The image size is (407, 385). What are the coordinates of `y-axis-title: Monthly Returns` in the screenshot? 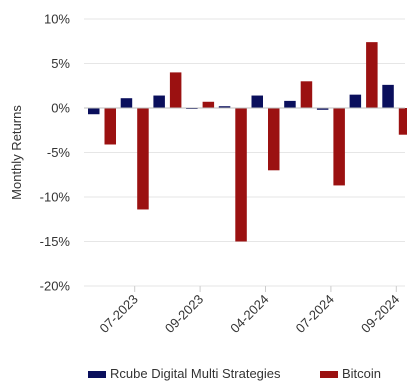 It's located at (16, 152).